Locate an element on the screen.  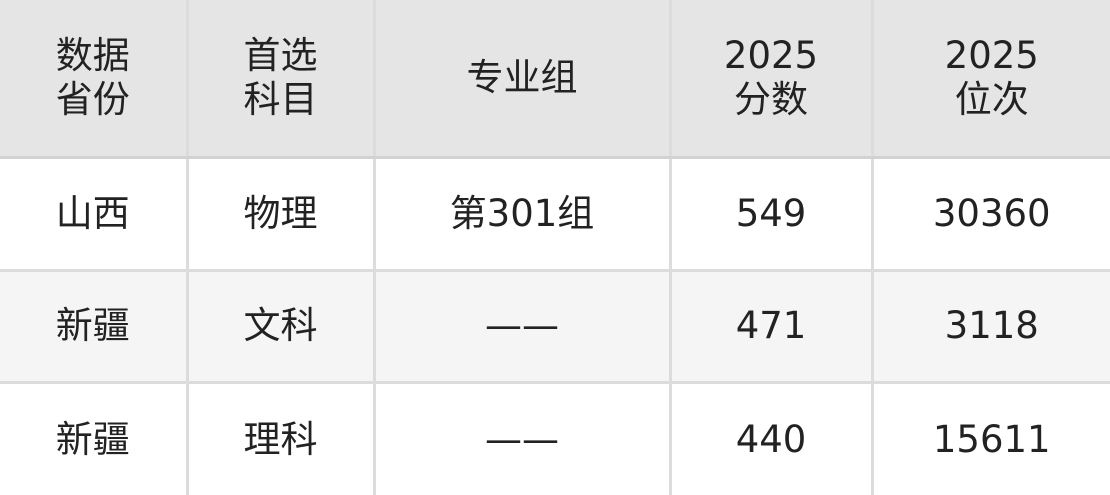
header-province: 数据 省份 is located at coordinates (94, 80).